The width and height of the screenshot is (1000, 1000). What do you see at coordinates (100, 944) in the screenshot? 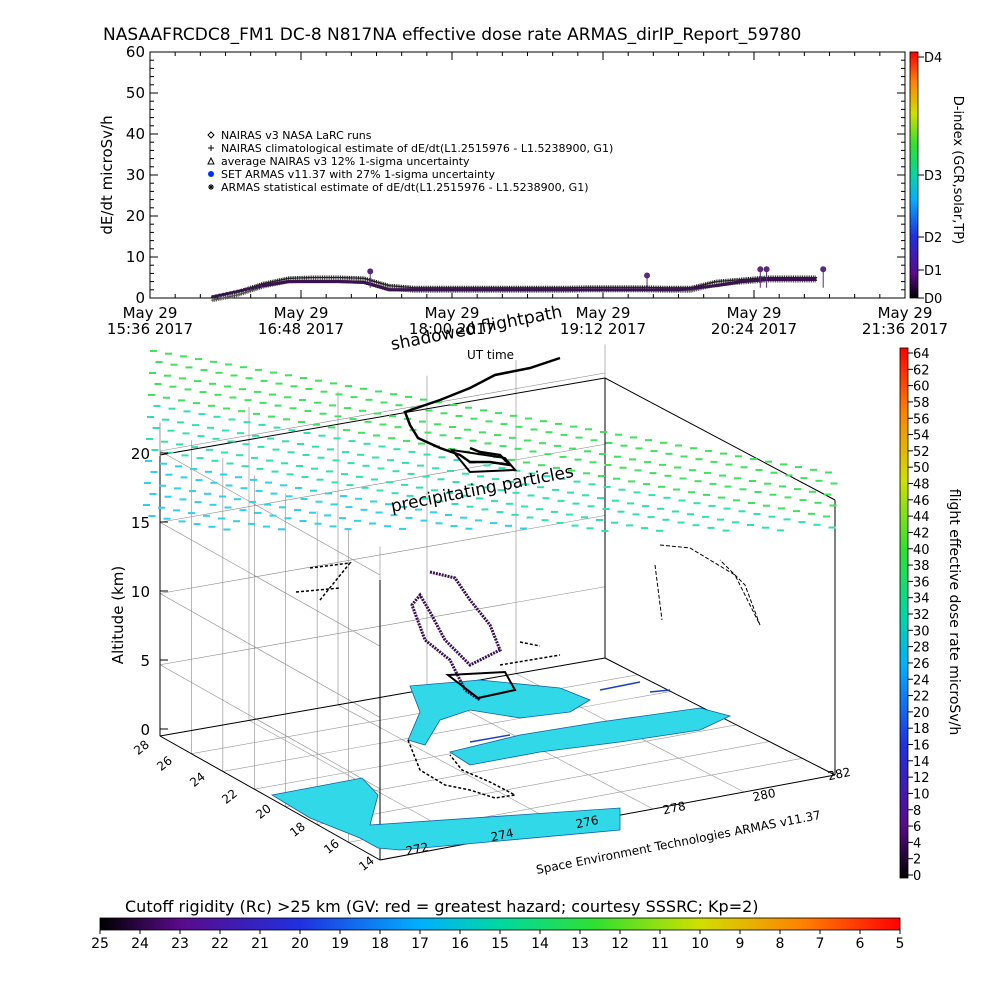
I see `cutoff-rigidity-tick-label: 25` at bounding box center [100, 944].